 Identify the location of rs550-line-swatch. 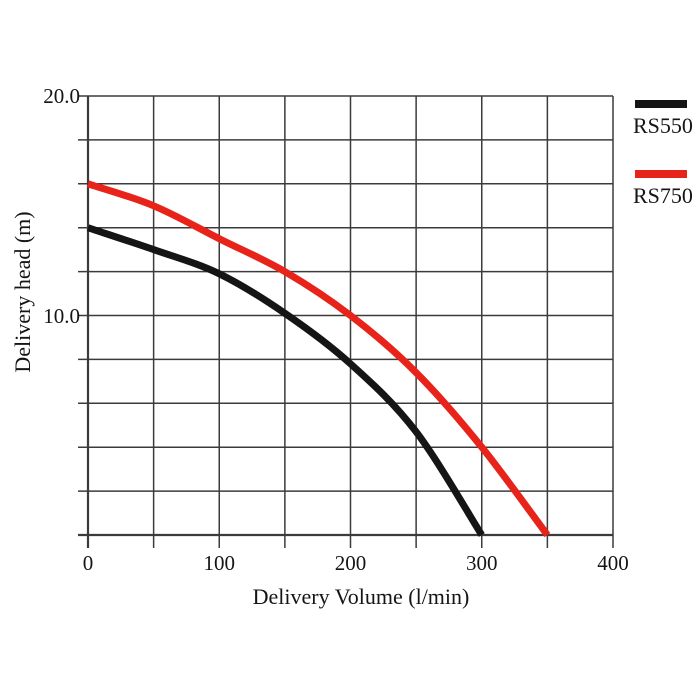
(661, 104).